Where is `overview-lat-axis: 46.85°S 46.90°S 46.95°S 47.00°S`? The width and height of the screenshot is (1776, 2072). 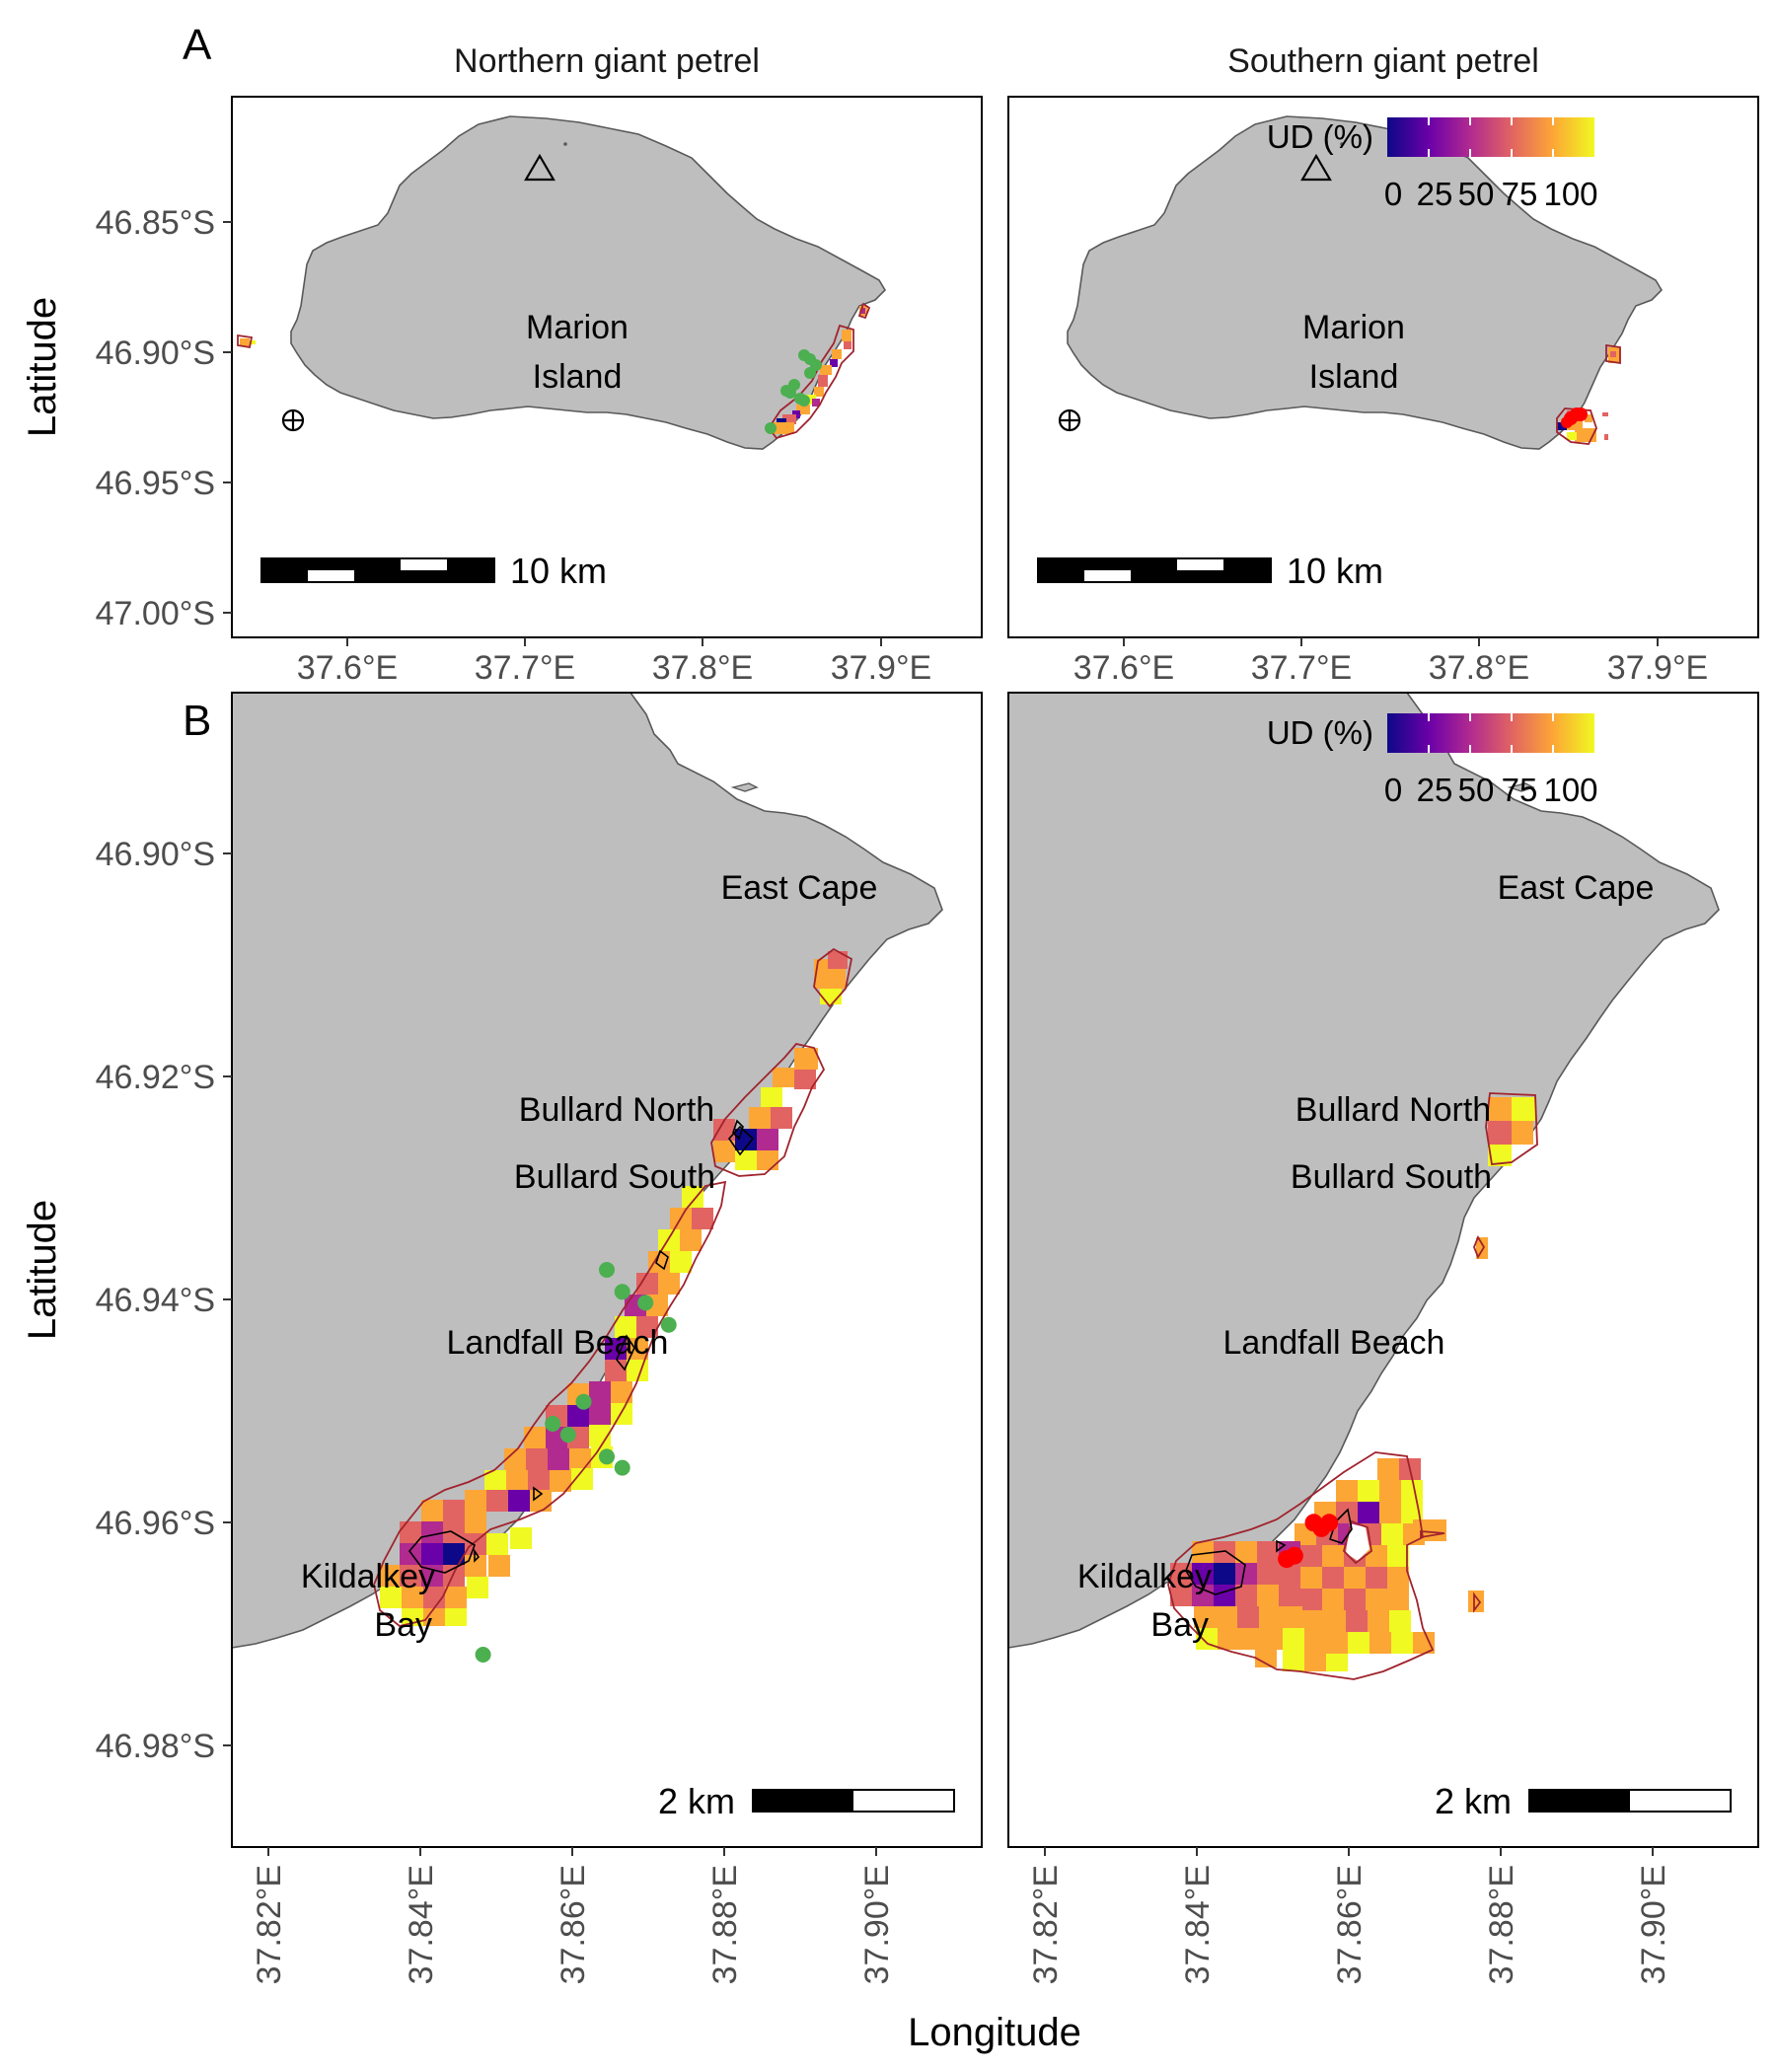 overview-lat-axis: 46.85°S 46.90°S 46.95°S 47.00°S is located at coordinates (164, 418).